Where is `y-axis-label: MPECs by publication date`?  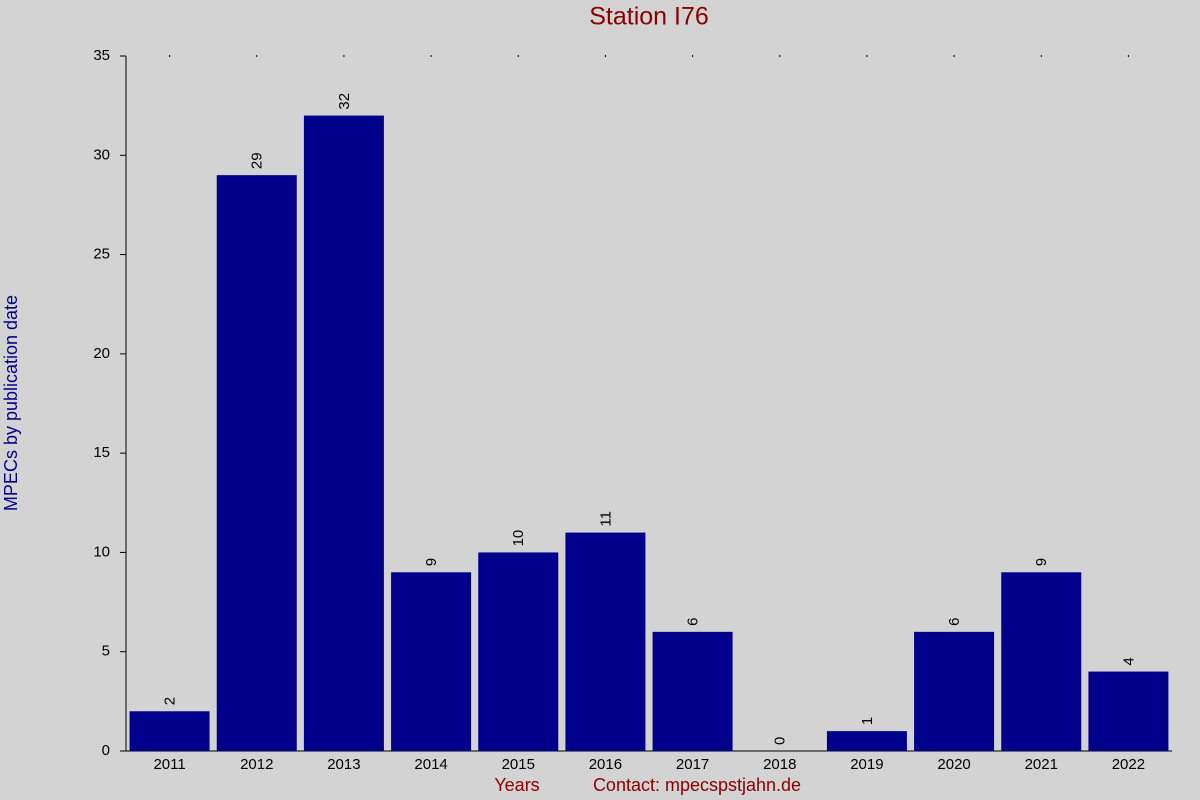
y-axis-label: MPECs by publication date is located at coordinates (11, 403).